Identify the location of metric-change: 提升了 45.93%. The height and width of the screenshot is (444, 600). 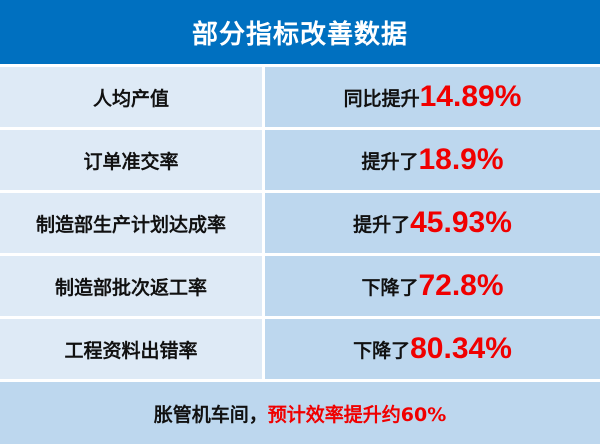
(432, 223).